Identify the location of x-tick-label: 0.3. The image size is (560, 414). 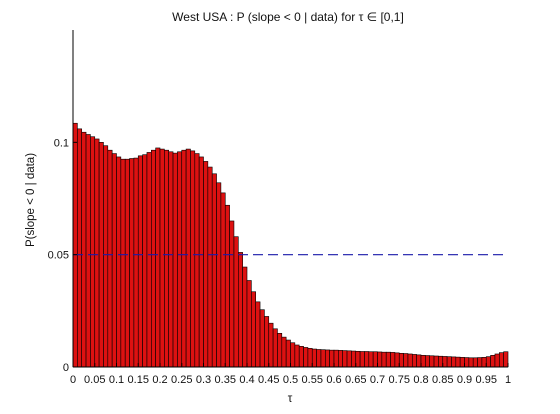
(203, 380).